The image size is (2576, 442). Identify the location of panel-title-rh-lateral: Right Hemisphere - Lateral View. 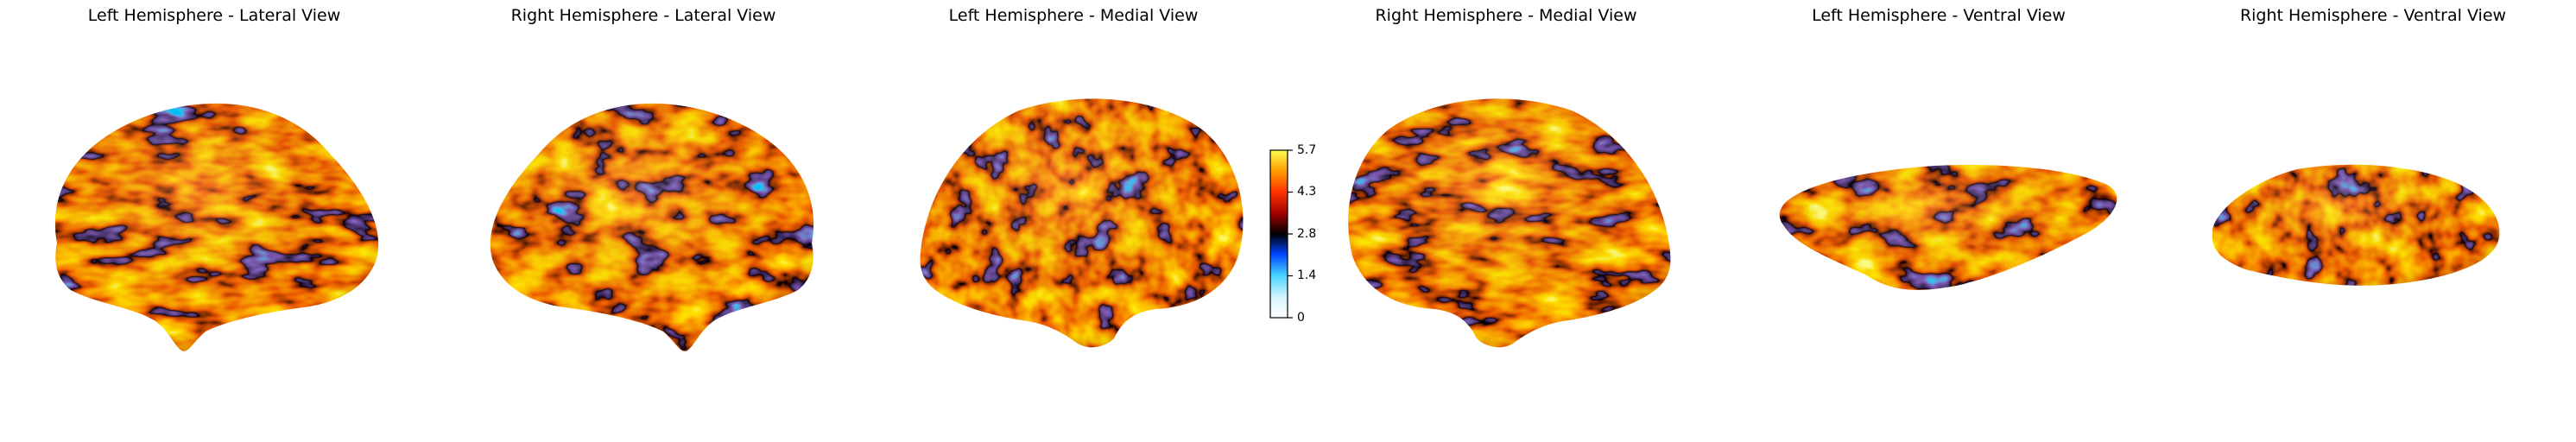
(643, 15).